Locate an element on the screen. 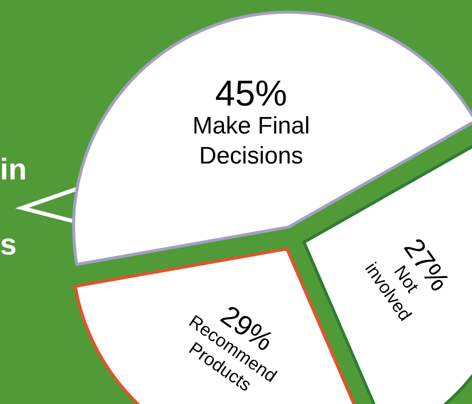 The width and height of the screenshot is (472, 404). data-label: 45% is located at coordinates (251, 93).